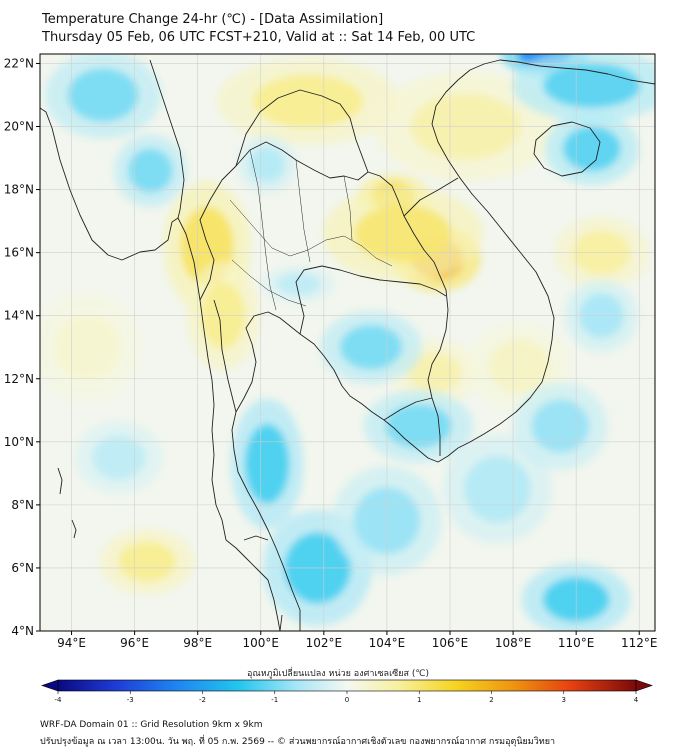 Image resolution: width=676 pixels, height=756 pixels. Describe the element at coordinates (636, 700) in the screenshot. I see `colorbar-tick-label: 4` at that location.